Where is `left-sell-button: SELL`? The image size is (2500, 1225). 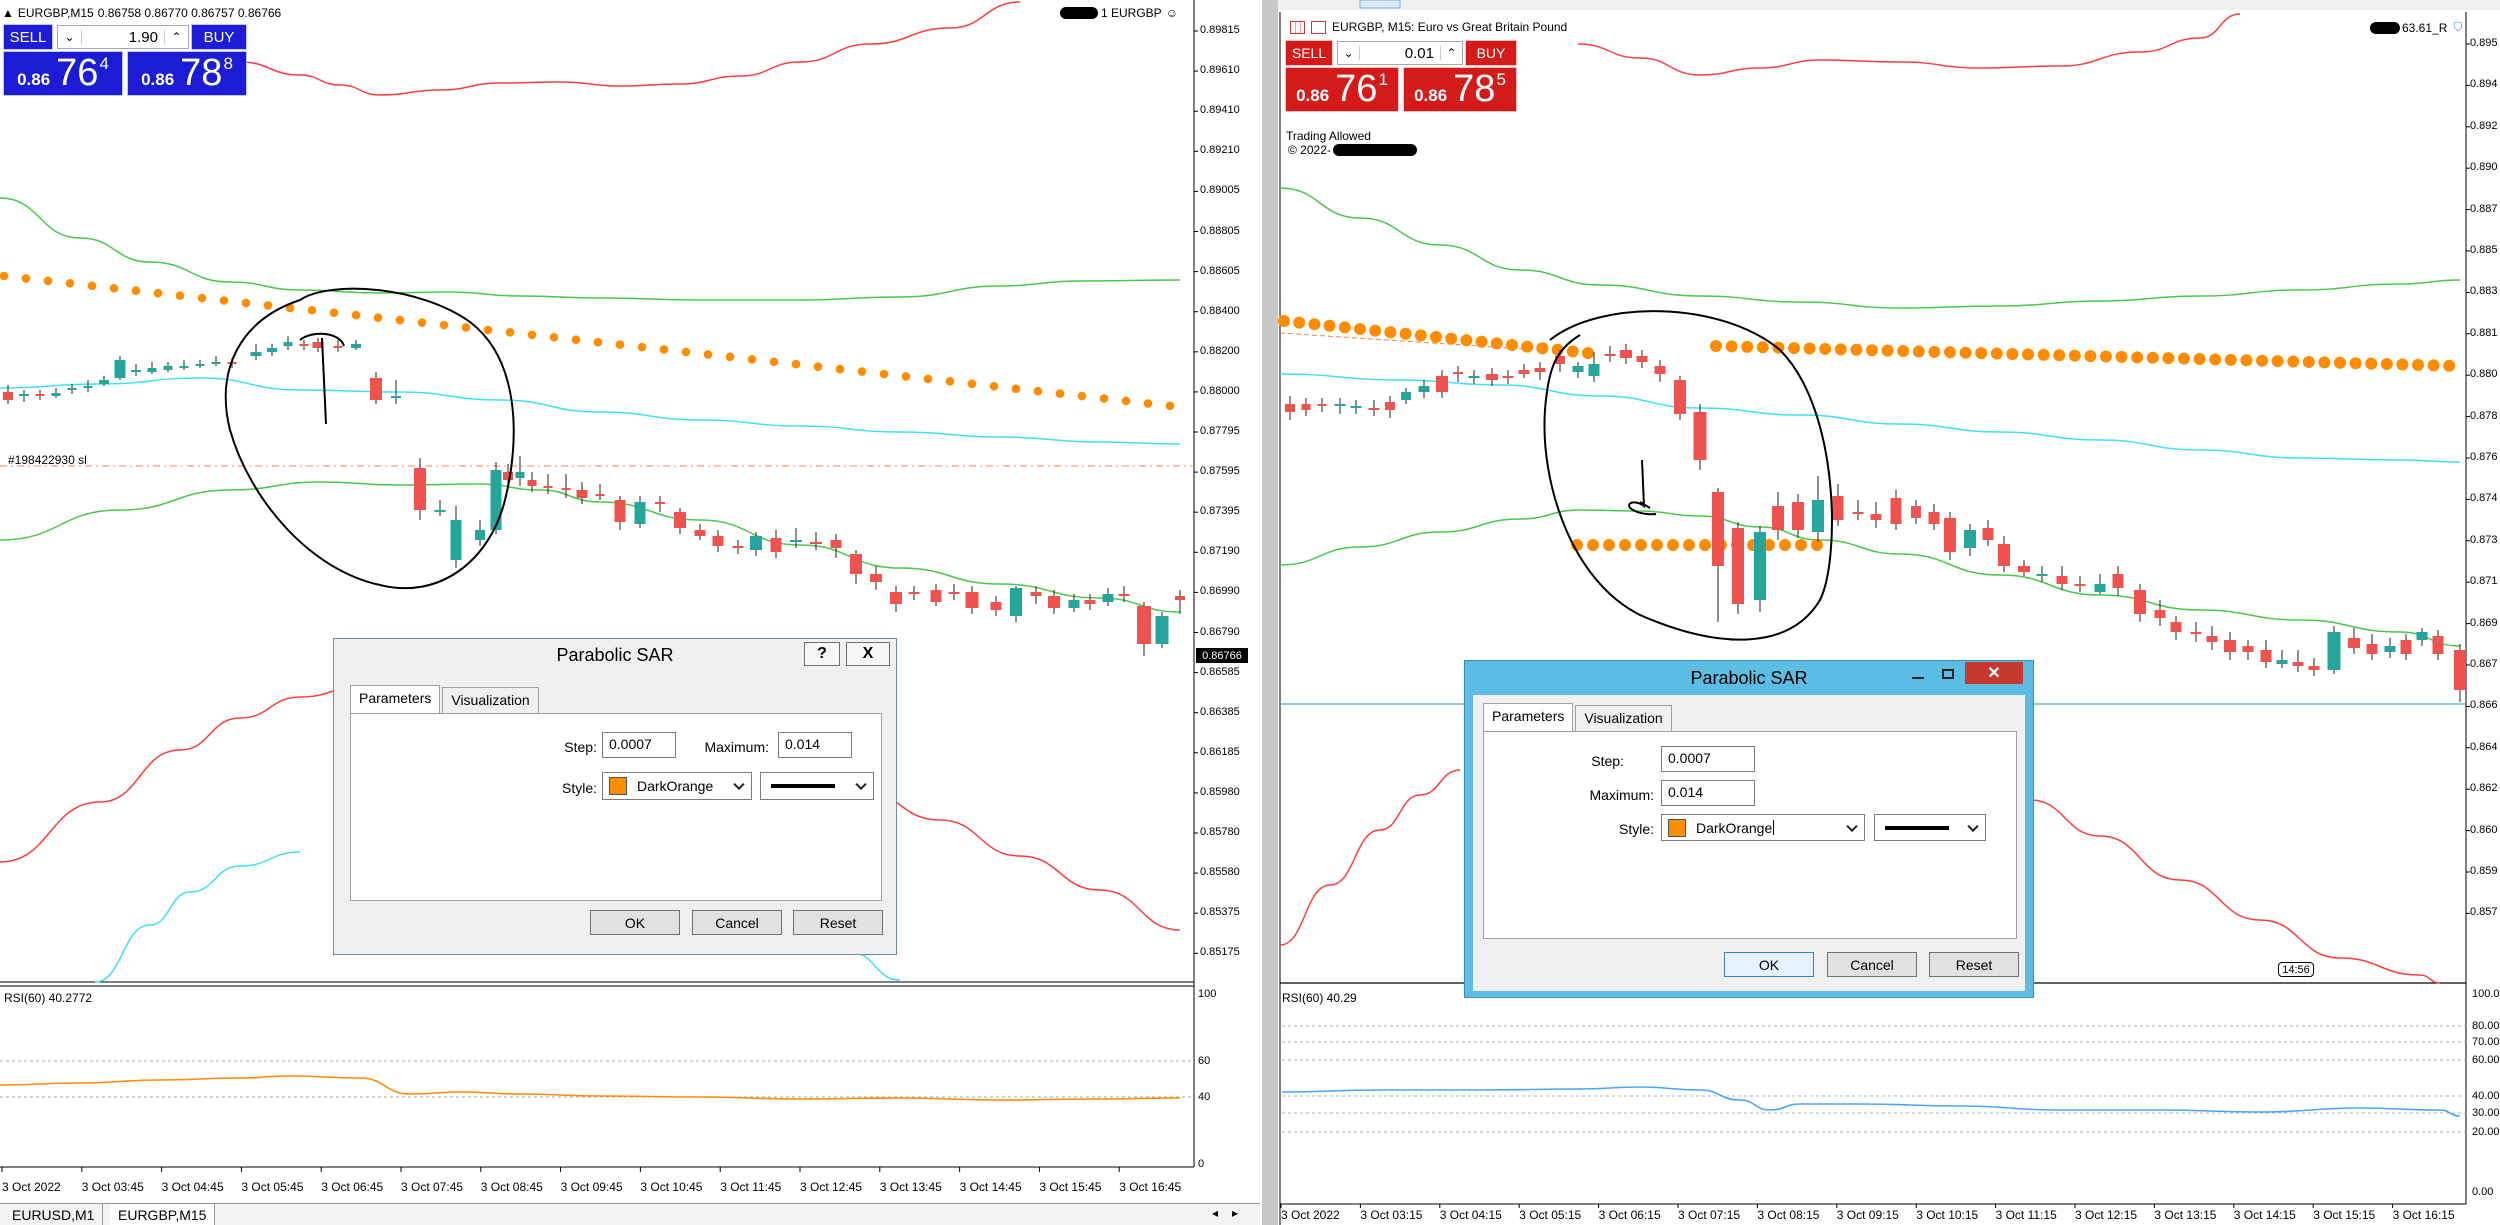 left-sell-button: SELL is located at coordinates (28, 37).